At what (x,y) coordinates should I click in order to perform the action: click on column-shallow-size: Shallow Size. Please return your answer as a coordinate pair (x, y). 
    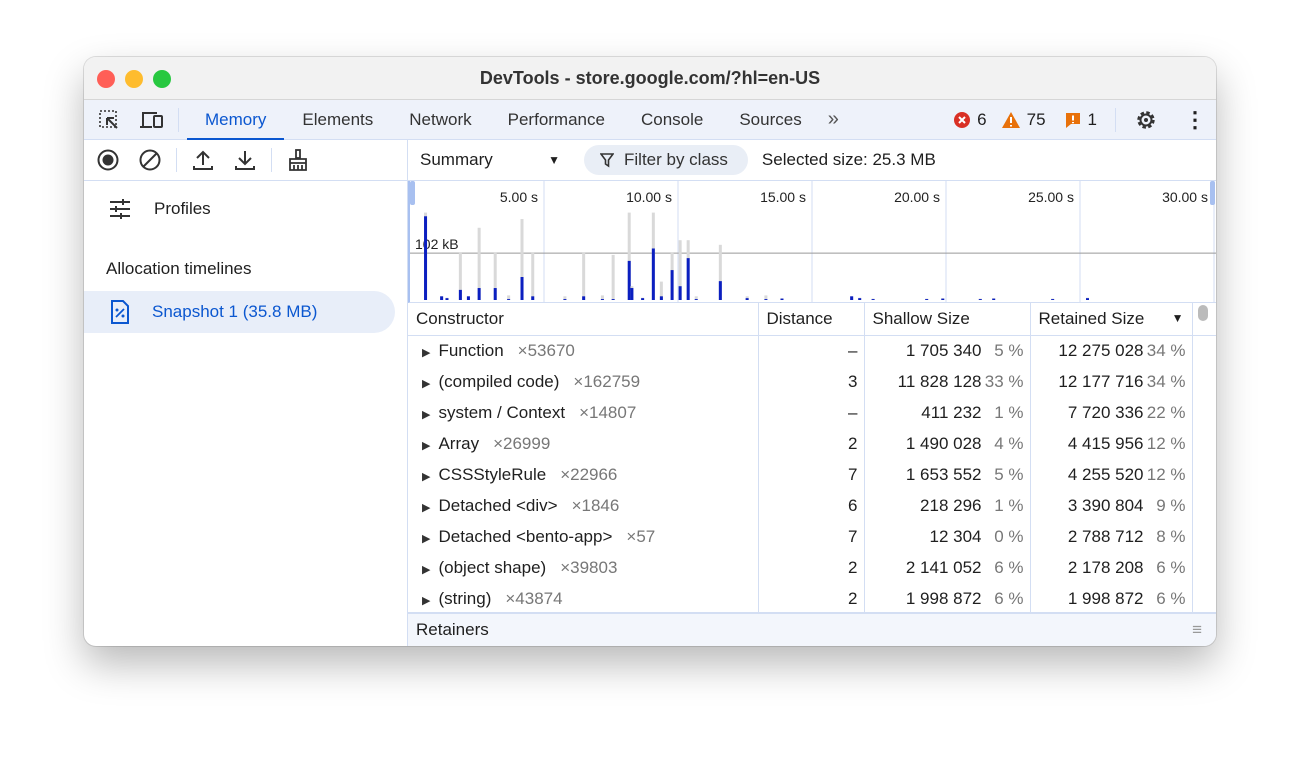
    Looking at the image, I should click on (947, 319).